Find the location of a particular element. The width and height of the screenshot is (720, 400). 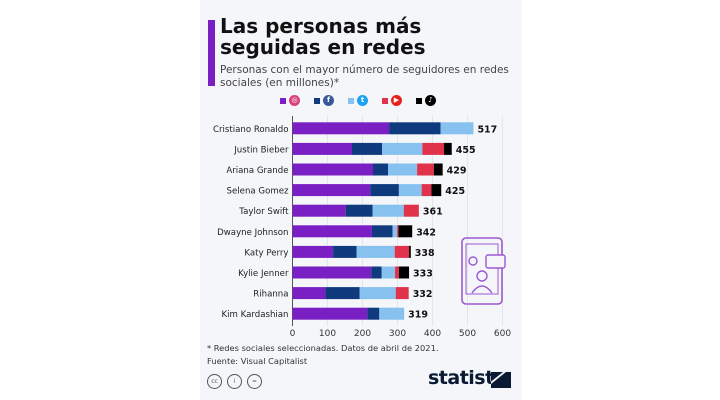

category-label: Rihanna is located at coordinates (270, 295).